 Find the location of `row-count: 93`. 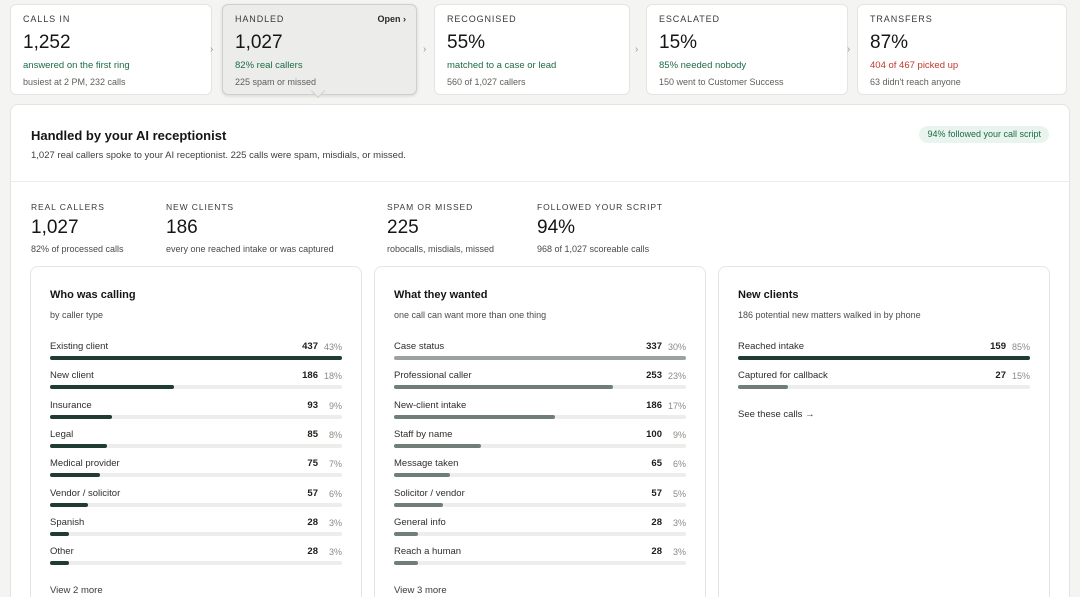

row-count: 93 is located at coordinates (312, 405).